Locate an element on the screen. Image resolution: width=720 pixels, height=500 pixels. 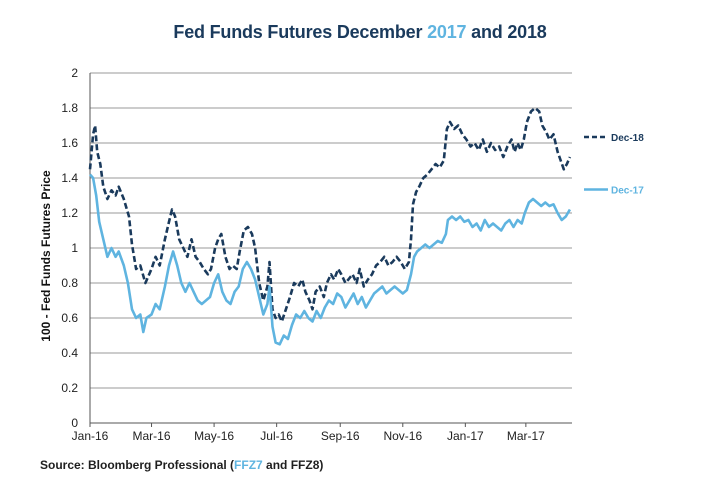
x-tick-label: Jan-16 is located at coordinates (90, 436).